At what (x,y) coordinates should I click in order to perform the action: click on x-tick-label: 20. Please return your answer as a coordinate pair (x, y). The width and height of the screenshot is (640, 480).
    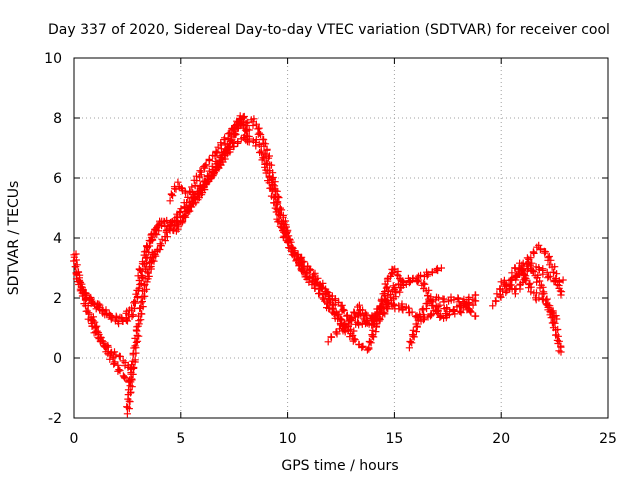
    Looking at the image, I should click on (501, 439).